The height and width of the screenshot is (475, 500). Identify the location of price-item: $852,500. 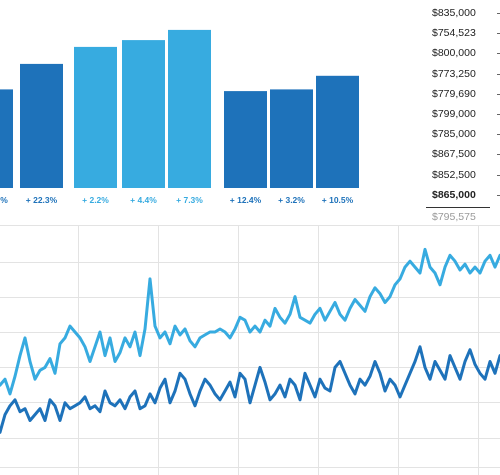
(463, 175).